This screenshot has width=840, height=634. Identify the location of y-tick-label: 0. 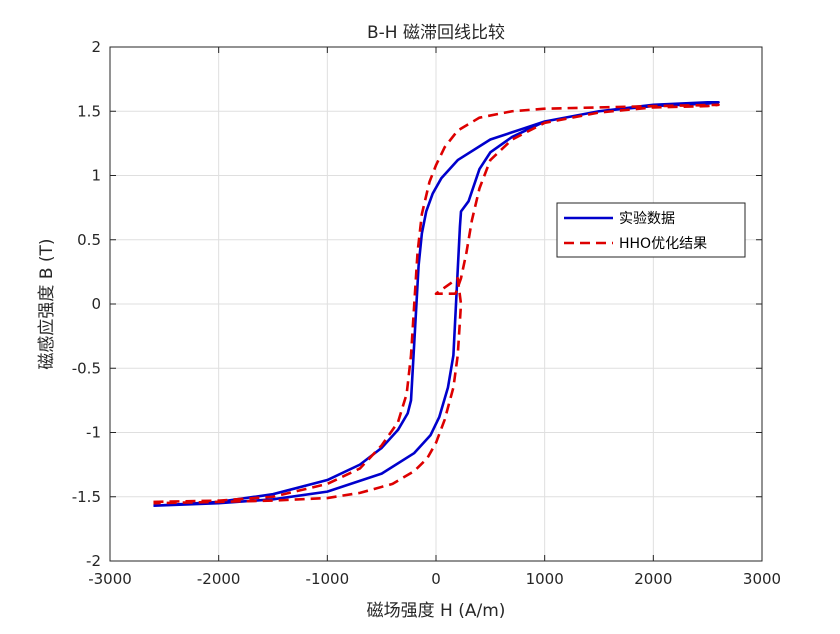
(96, 304).